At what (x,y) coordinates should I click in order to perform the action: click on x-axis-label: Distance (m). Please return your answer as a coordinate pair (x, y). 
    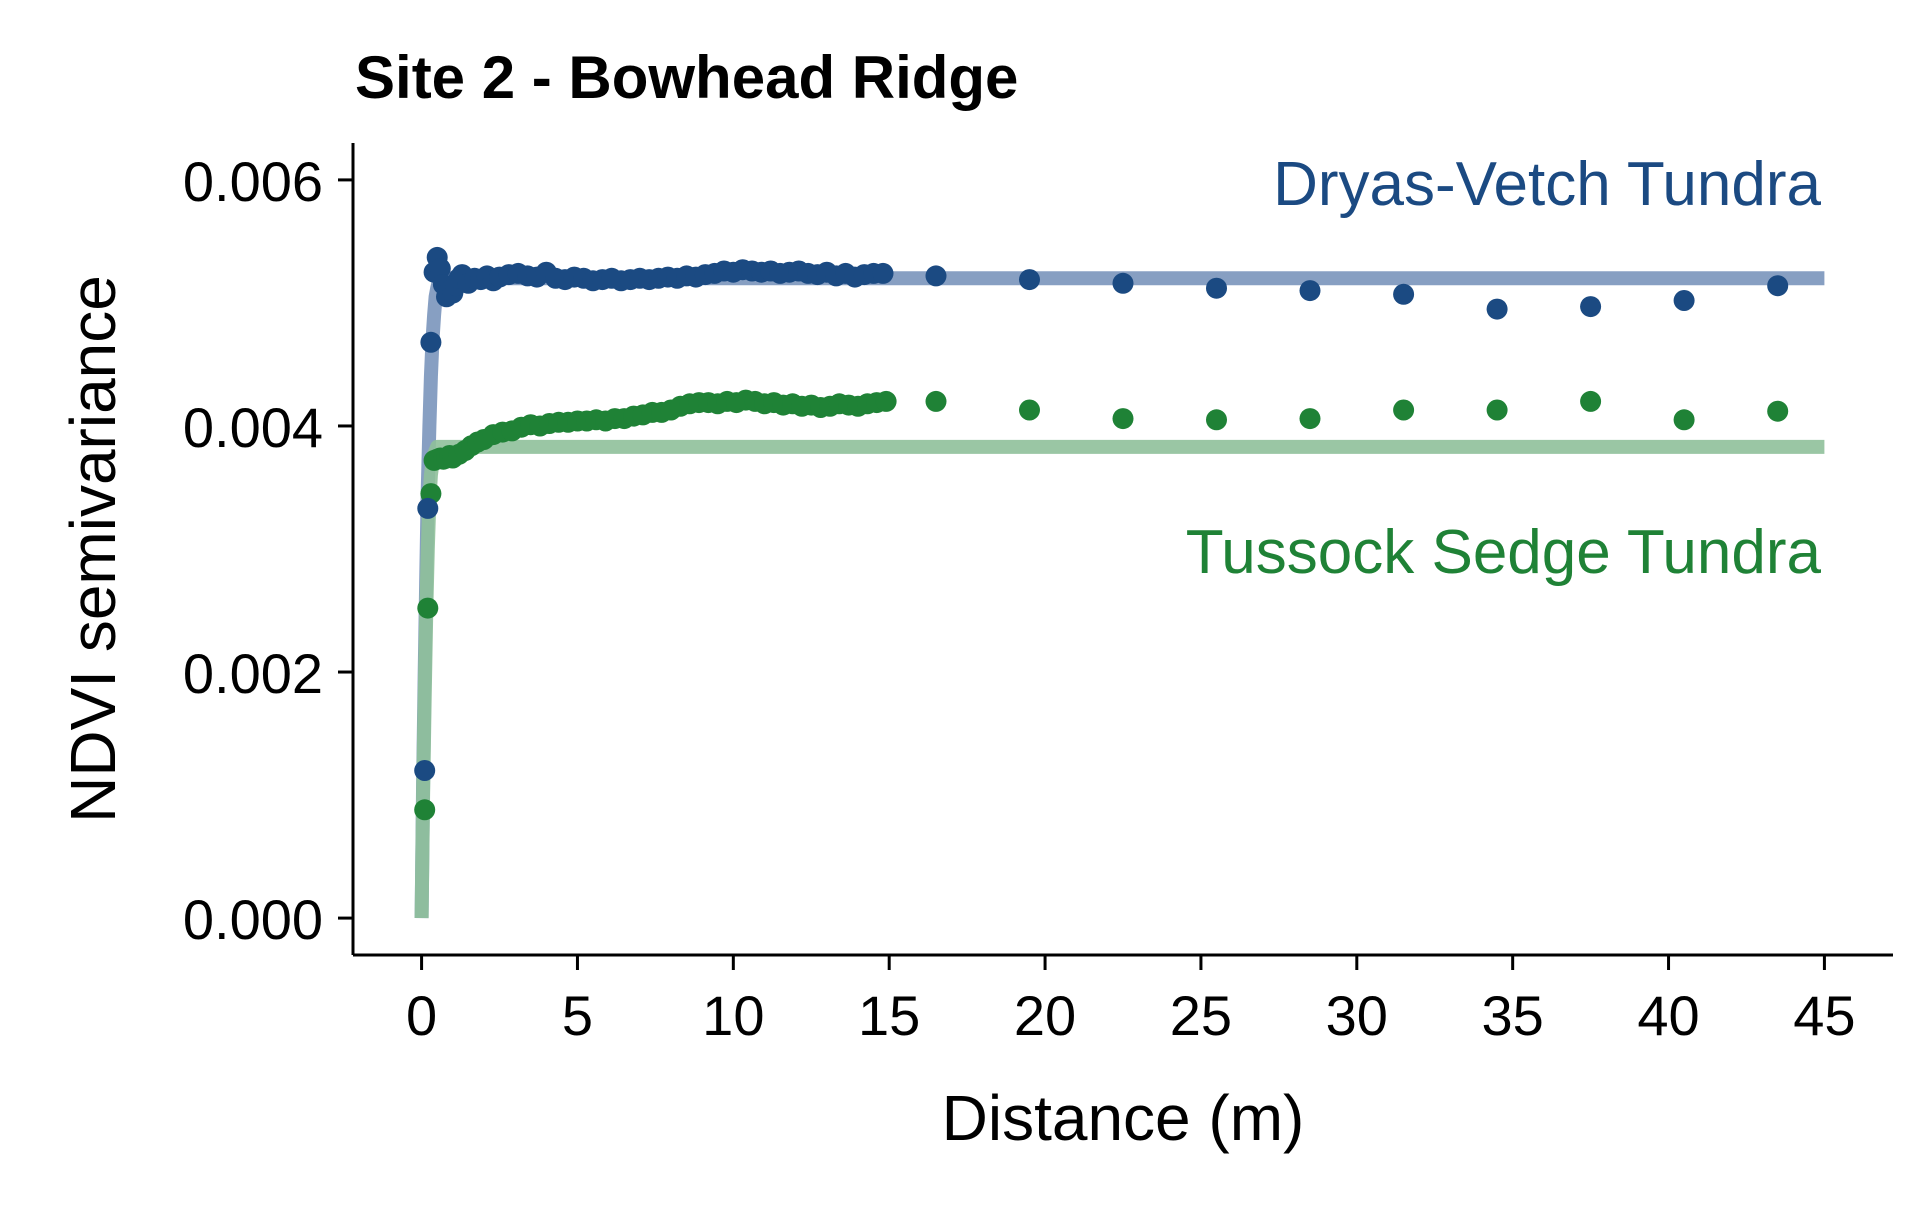
    Looking at the image, I should click on (1123, 1118).